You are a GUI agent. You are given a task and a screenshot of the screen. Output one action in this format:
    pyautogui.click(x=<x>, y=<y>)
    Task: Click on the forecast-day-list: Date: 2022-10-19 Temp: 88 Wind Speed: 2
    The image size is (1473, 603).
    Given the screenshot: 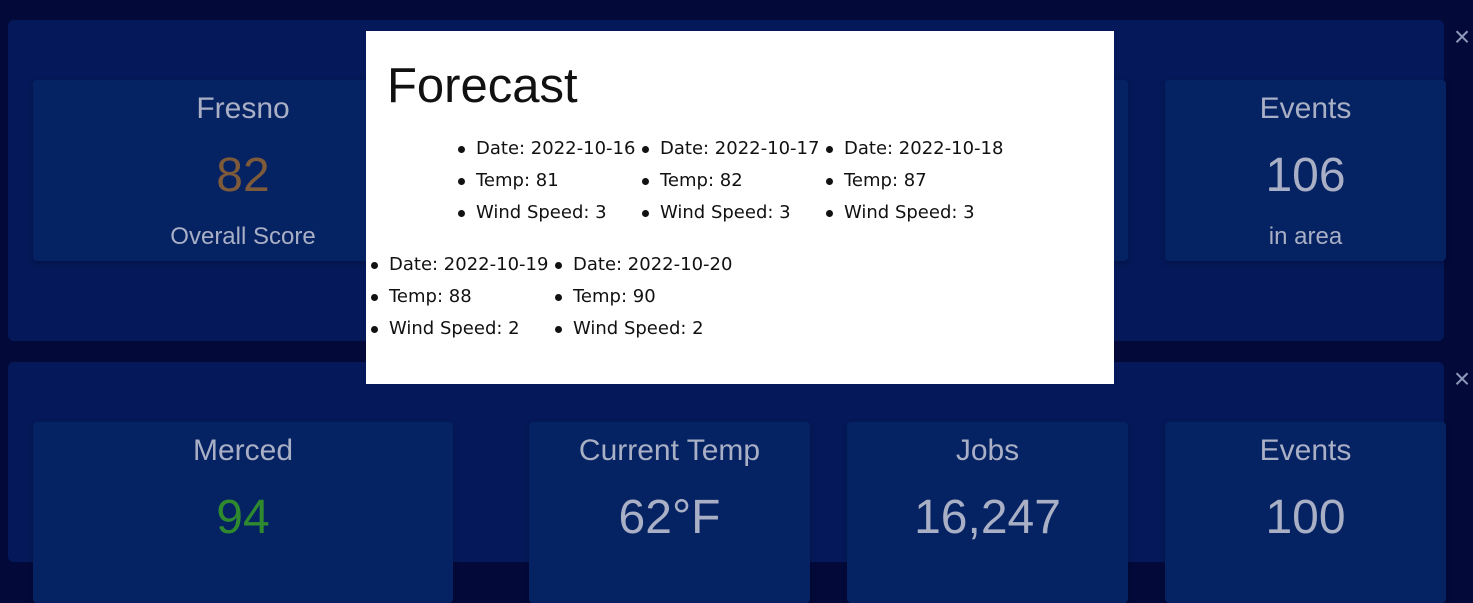 What is the action you would take?
    pyautogui.click(x=459, y=297)
    